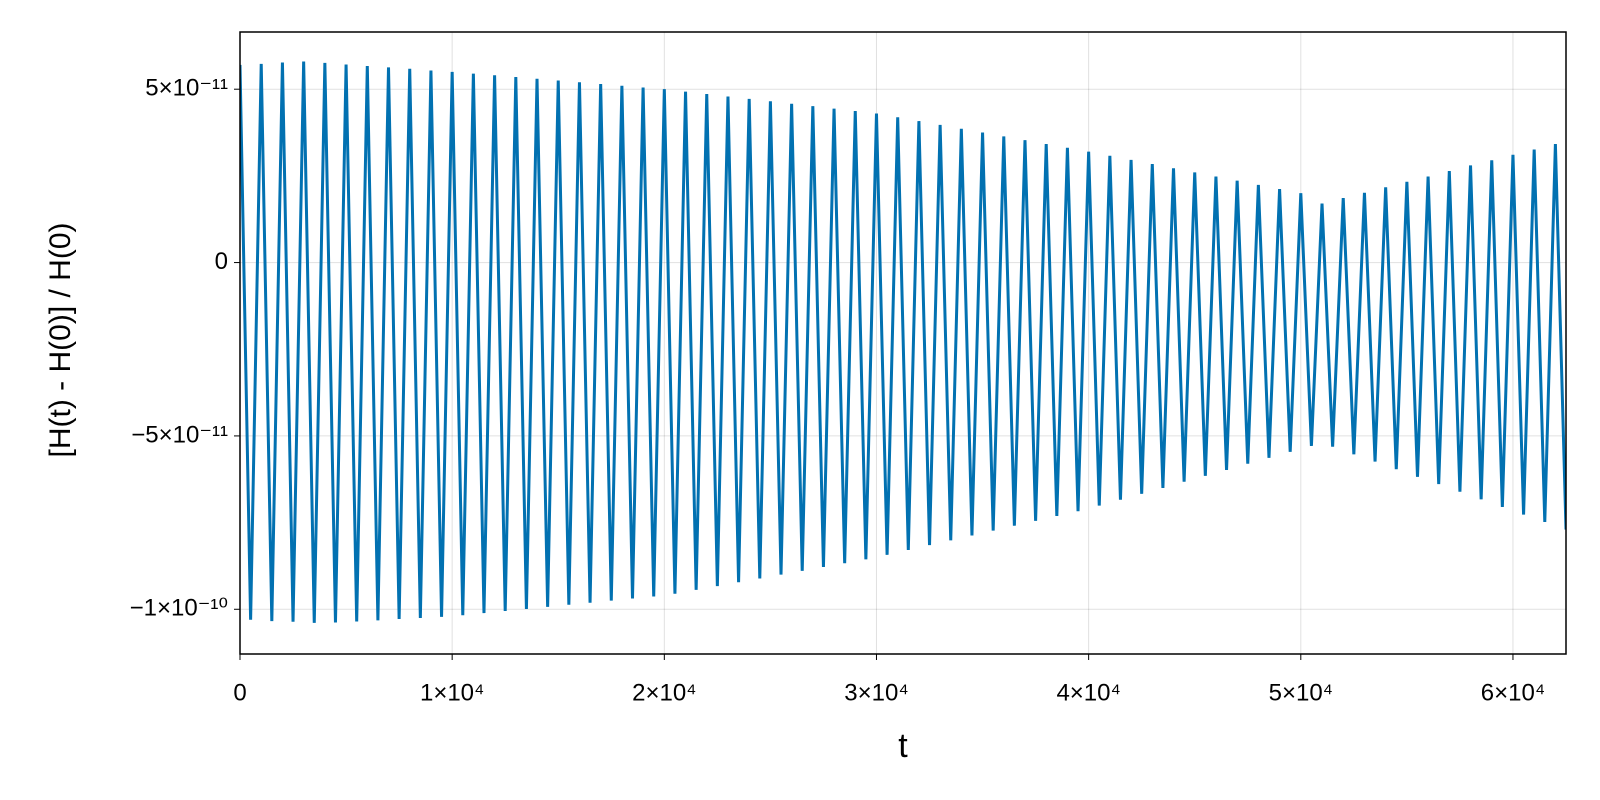 Image resolution: width=1600 pixels, height=800 pixels. I want to click on x-tick-label: 5×10⁴, so click(1301, 692).